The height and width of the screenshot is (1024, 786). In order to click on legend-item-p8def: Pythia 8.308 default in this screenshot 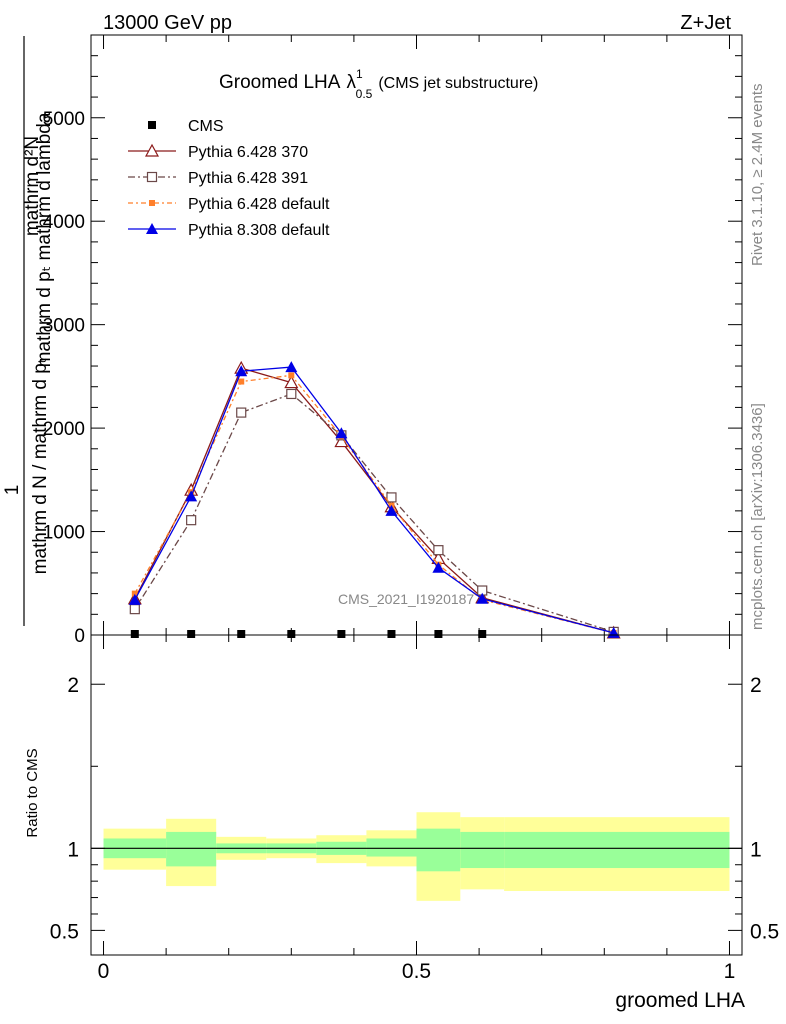, I will do `click(229, 230)`.